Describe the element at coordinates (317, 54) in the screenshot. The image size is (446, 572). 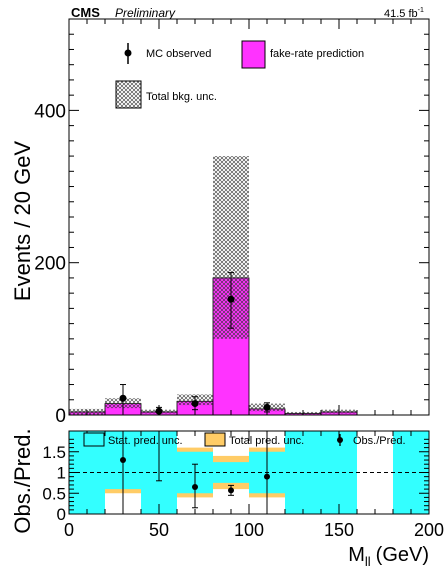
I see `legend-prediction-label: fake-rate prediction` at that location.